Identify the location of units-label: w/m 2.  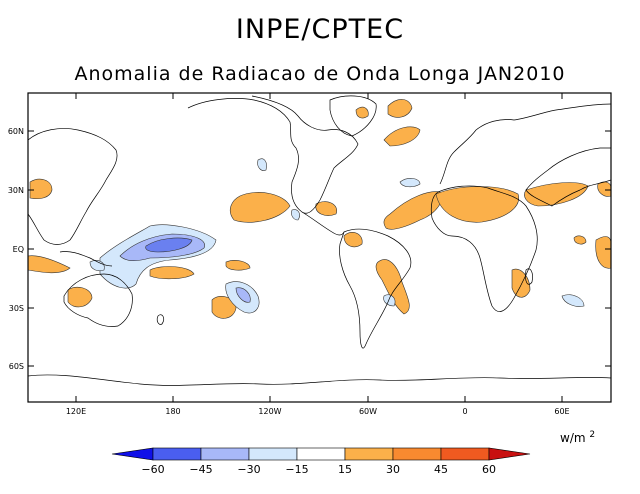
(577, 437).